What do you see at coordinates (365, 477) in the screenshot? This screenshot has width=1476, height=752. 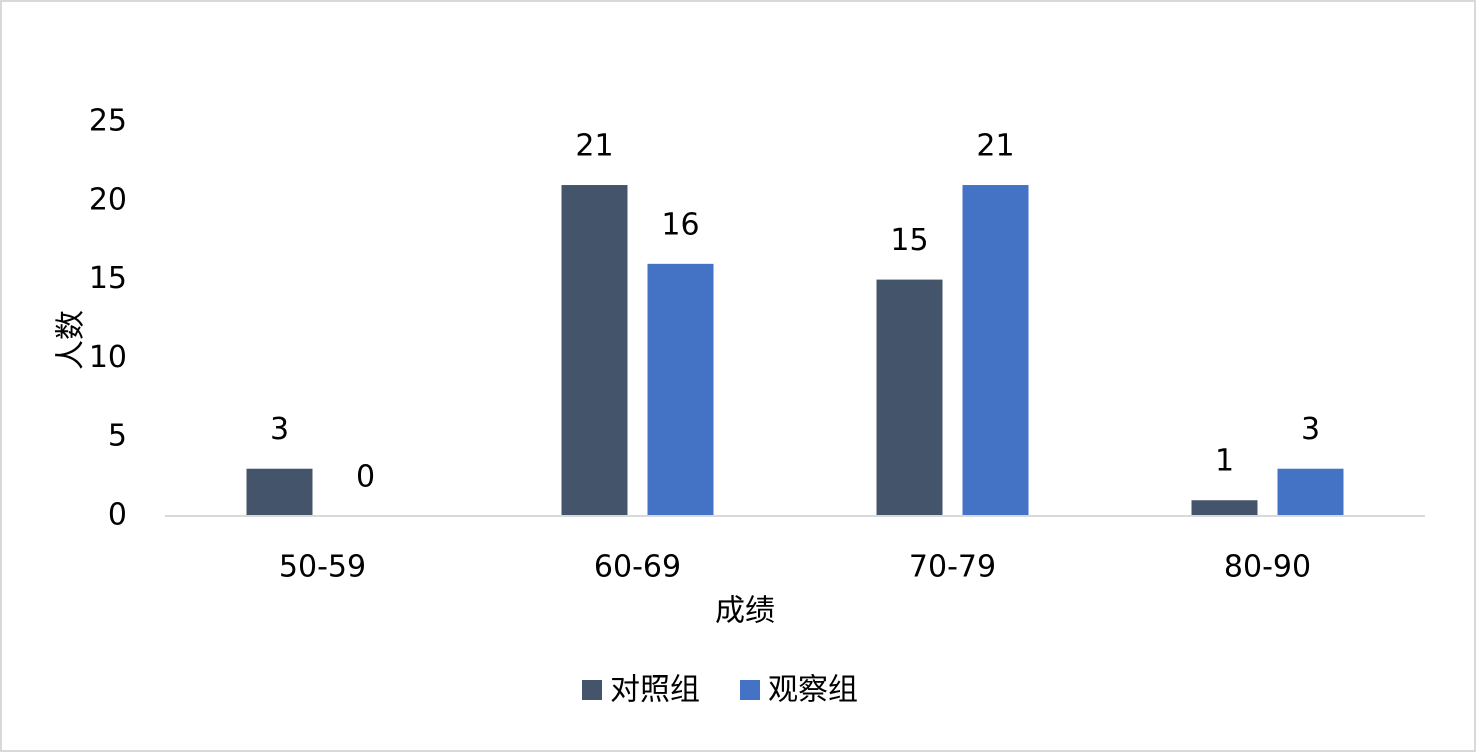 I see `data-label: 0` at bounding box center [365, 477].